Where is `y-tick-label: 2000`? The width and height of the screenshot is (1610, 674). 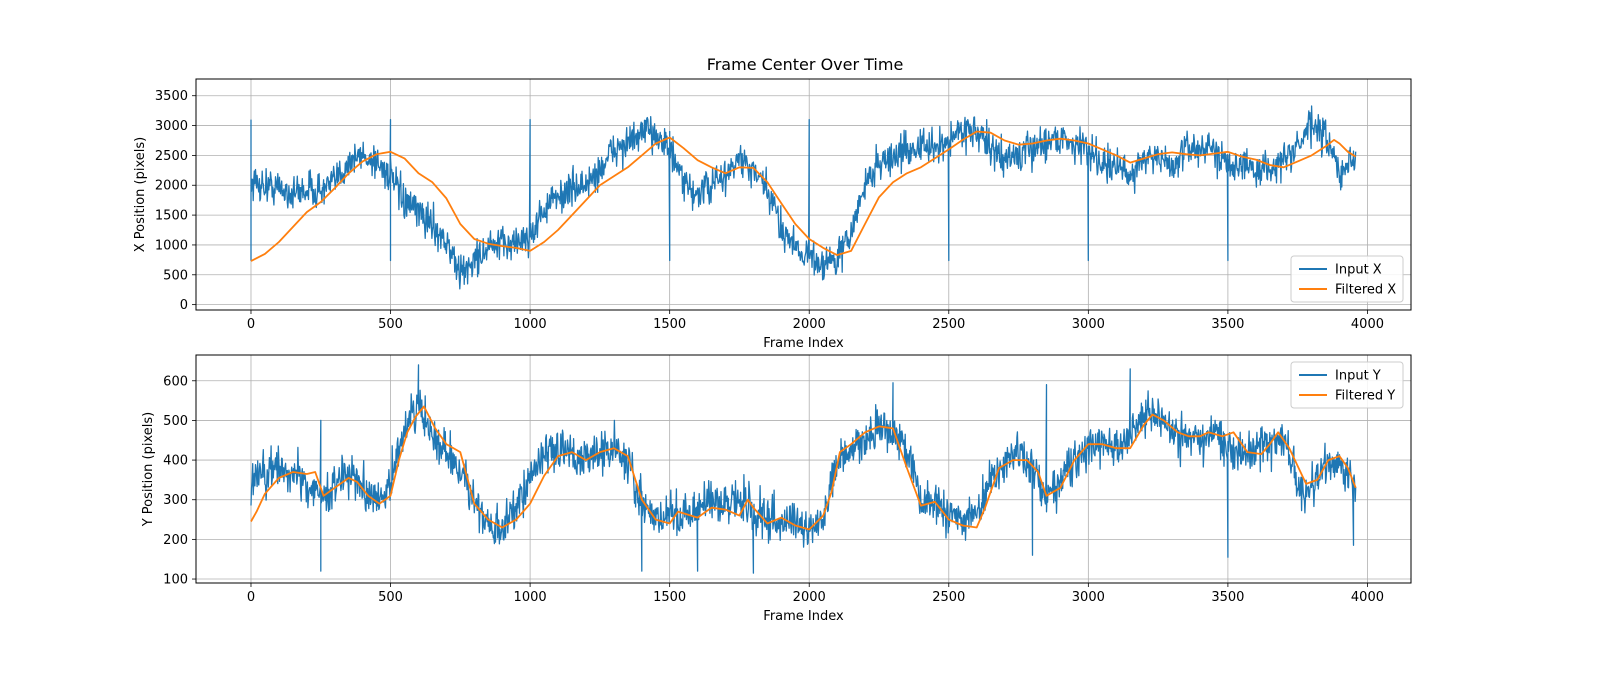 y-tick-label: 2000 is located at coordinates (171, 186).